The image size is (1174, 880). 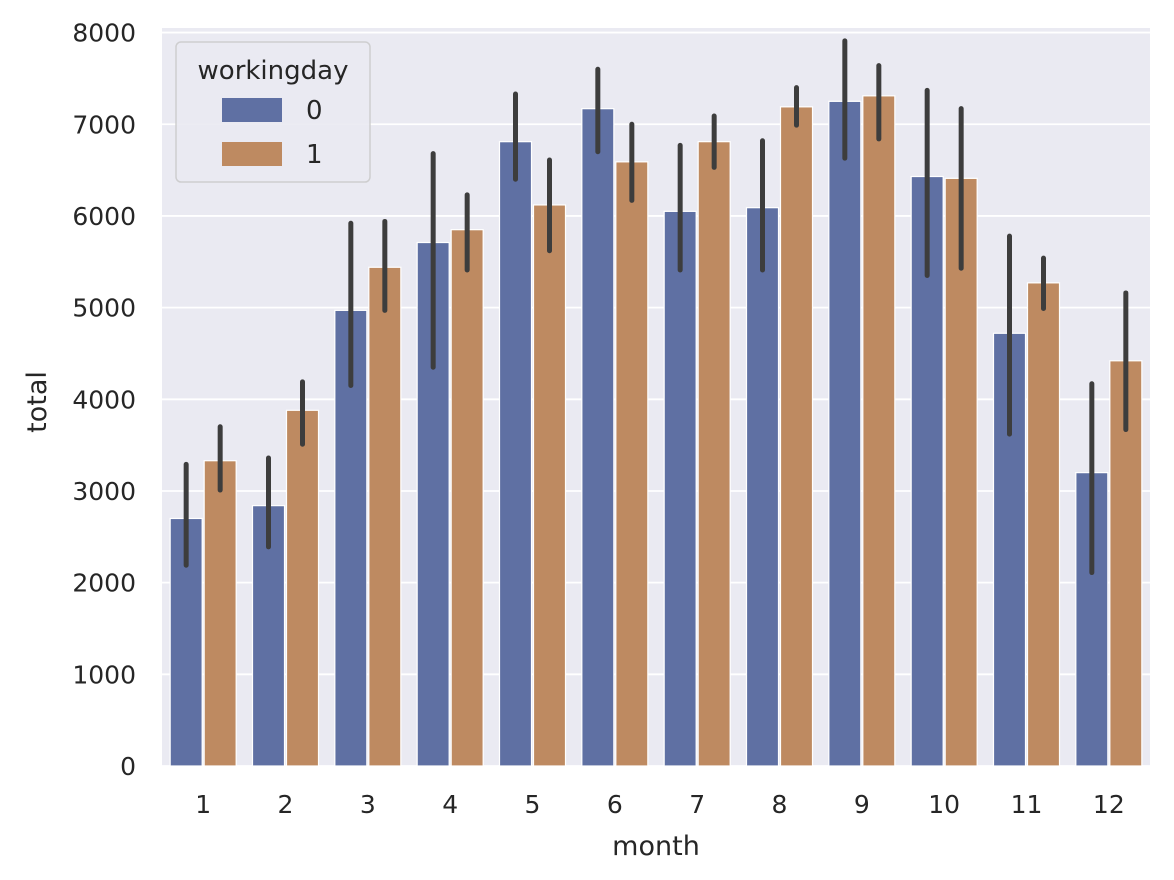 What do you see at coordinates (862, 804) in the screenshot?
I see `x-tick-label: 9` at bounding box center [862, 804].